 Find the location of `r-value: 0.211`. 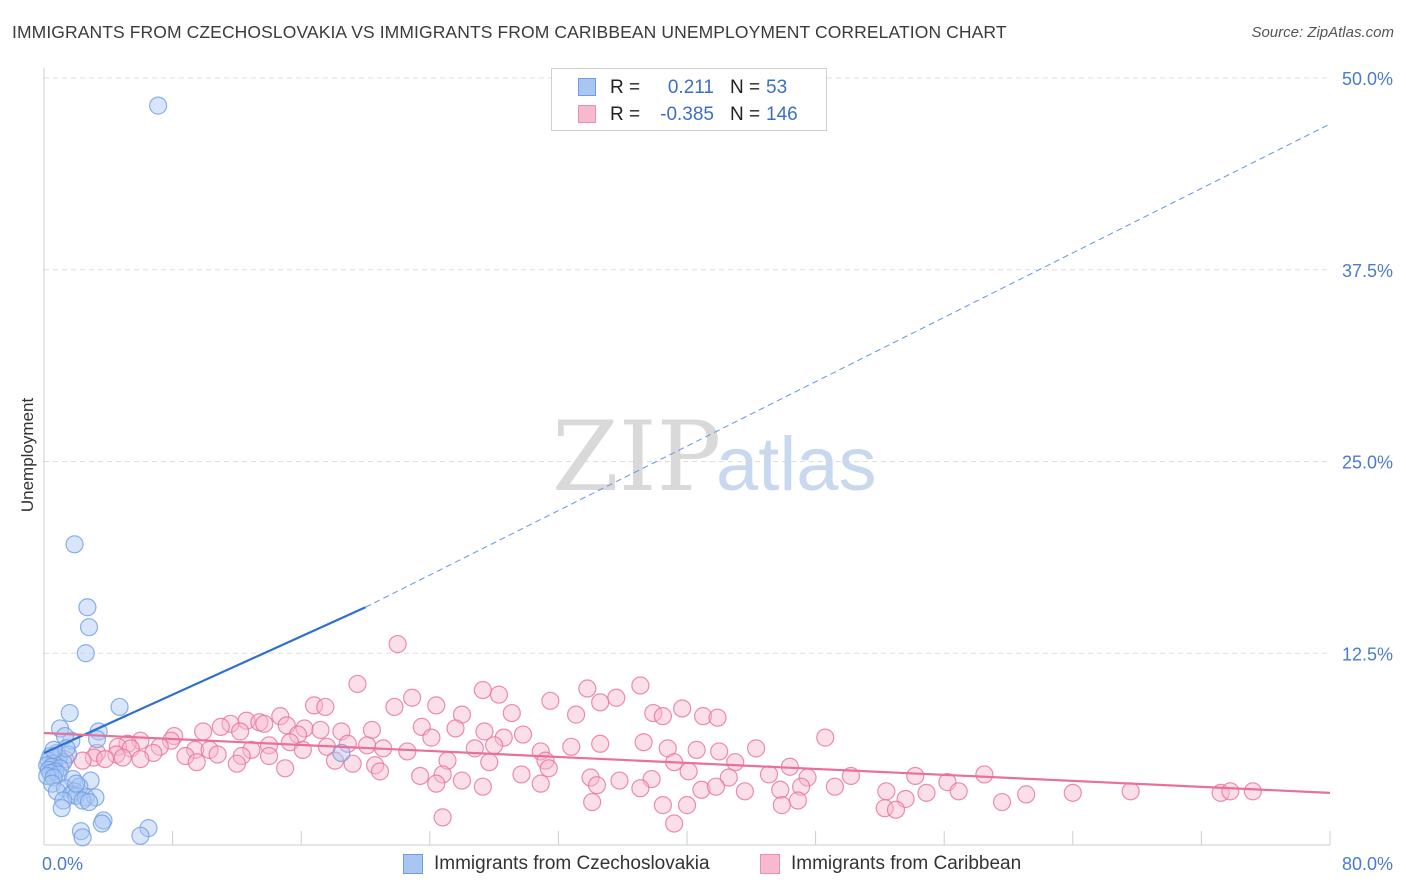

r-value: 0.211 is located at coordinates (690, 87).